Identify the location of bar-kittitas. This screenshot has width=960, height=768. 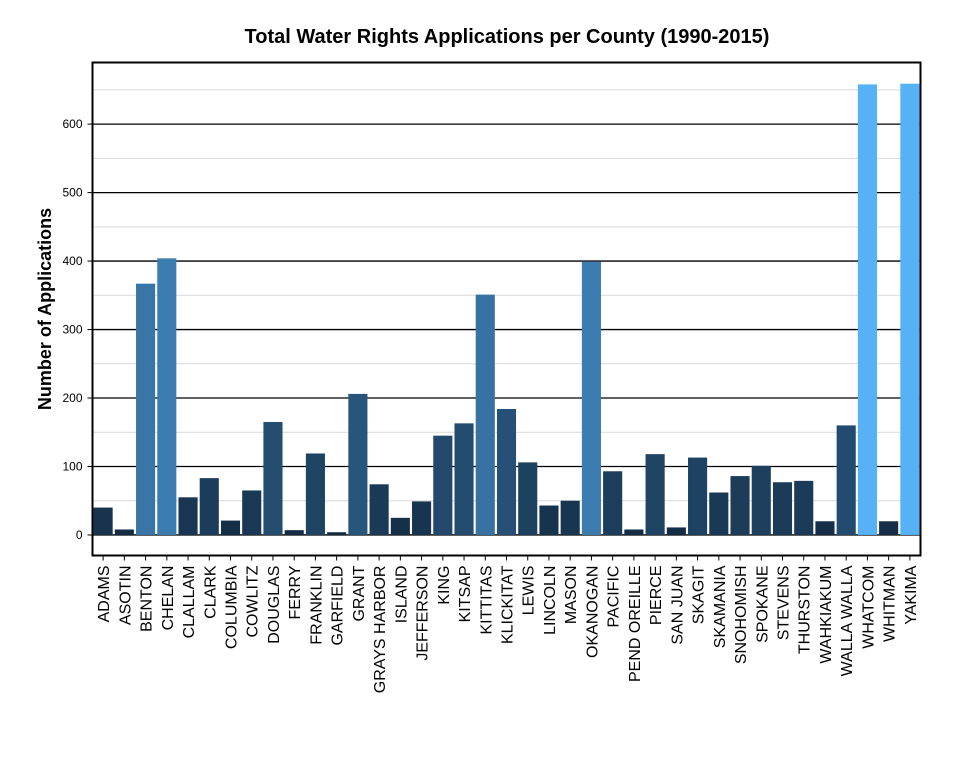
(485, 414).